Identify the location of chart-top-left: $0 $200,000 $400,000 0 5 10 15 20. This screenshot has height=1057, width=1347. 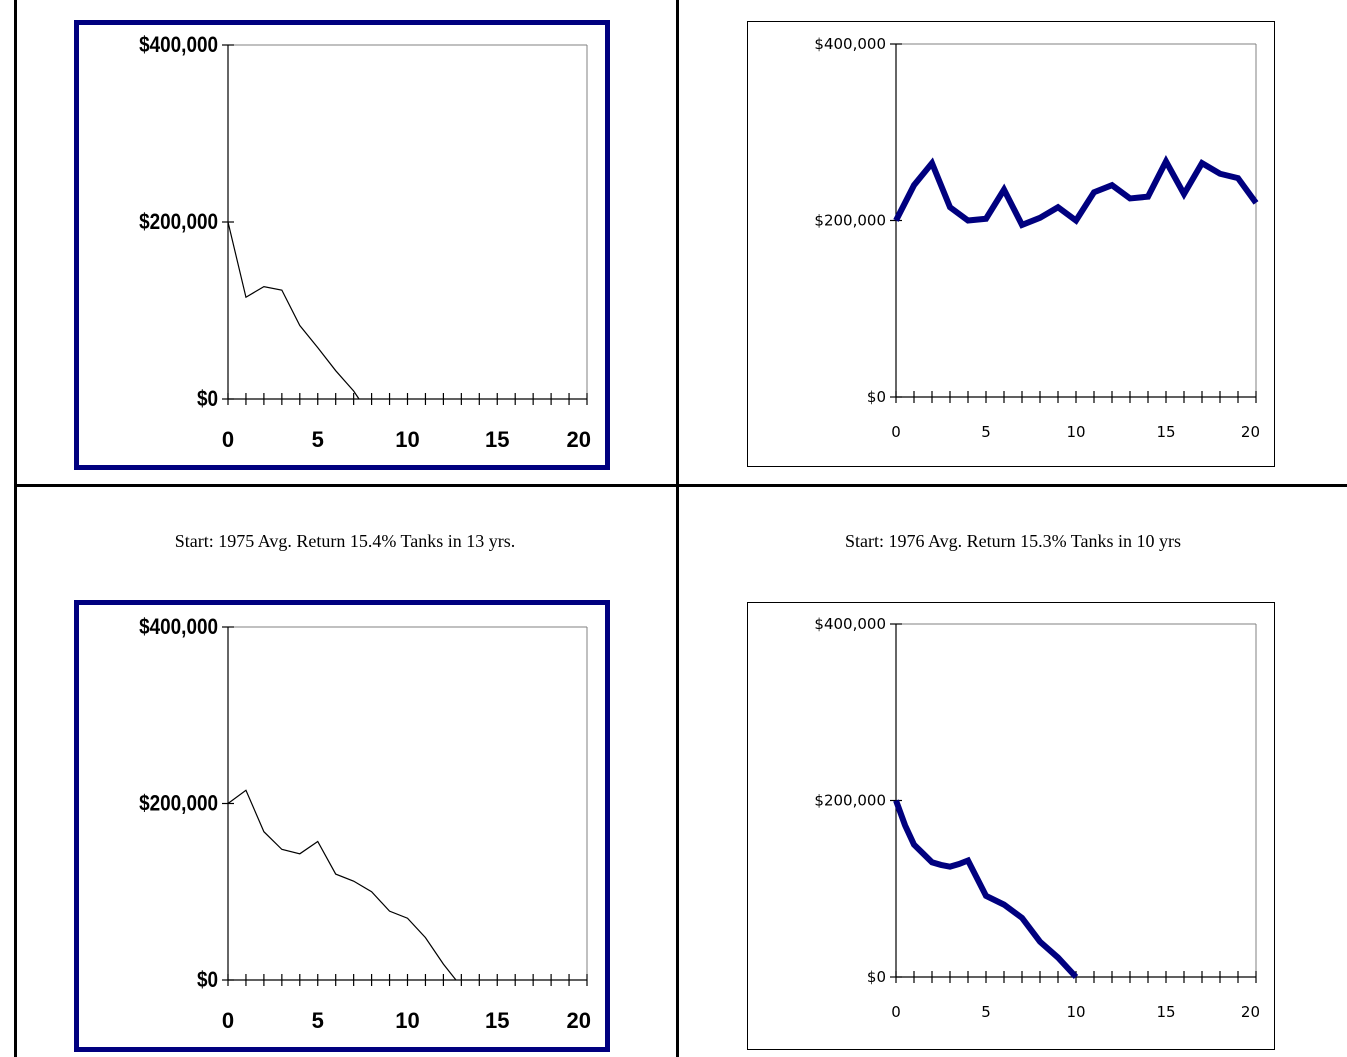
(365, 242).